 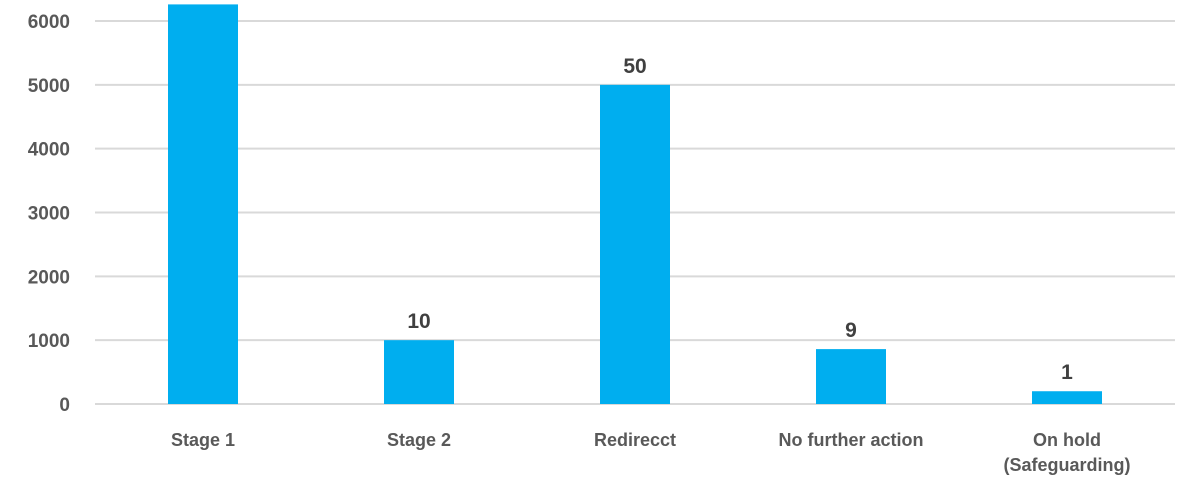 I want to click on x-category-label: Stage 1, so click(x=203, y=440).